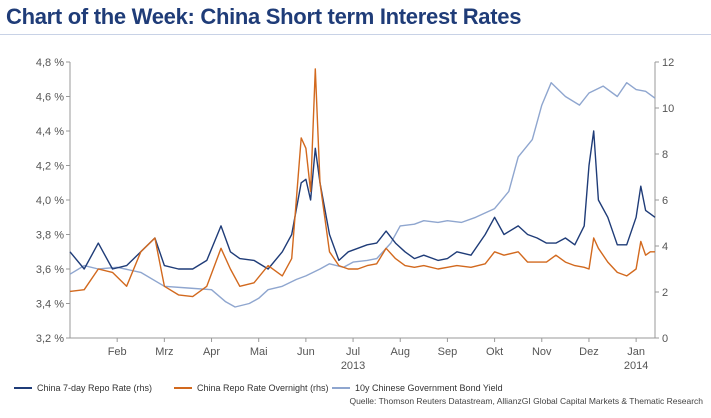  I want to click on legend-item-repo-overnight: China Repo Rate Overnight (rhs), so click(251, 388).